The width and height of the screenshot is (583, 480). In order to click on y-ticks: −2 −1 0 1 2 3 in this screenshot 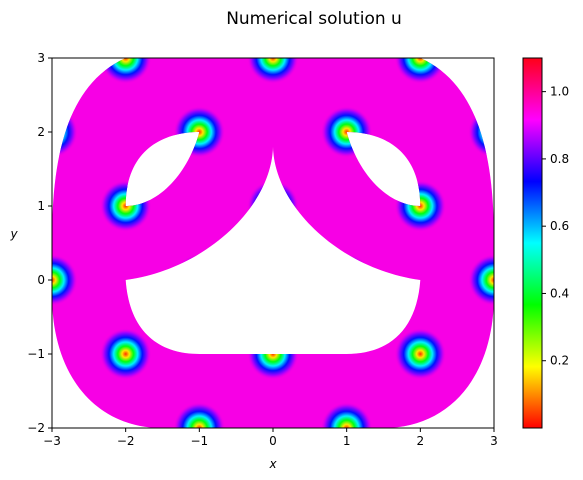, I will do `click(39, 243)`.